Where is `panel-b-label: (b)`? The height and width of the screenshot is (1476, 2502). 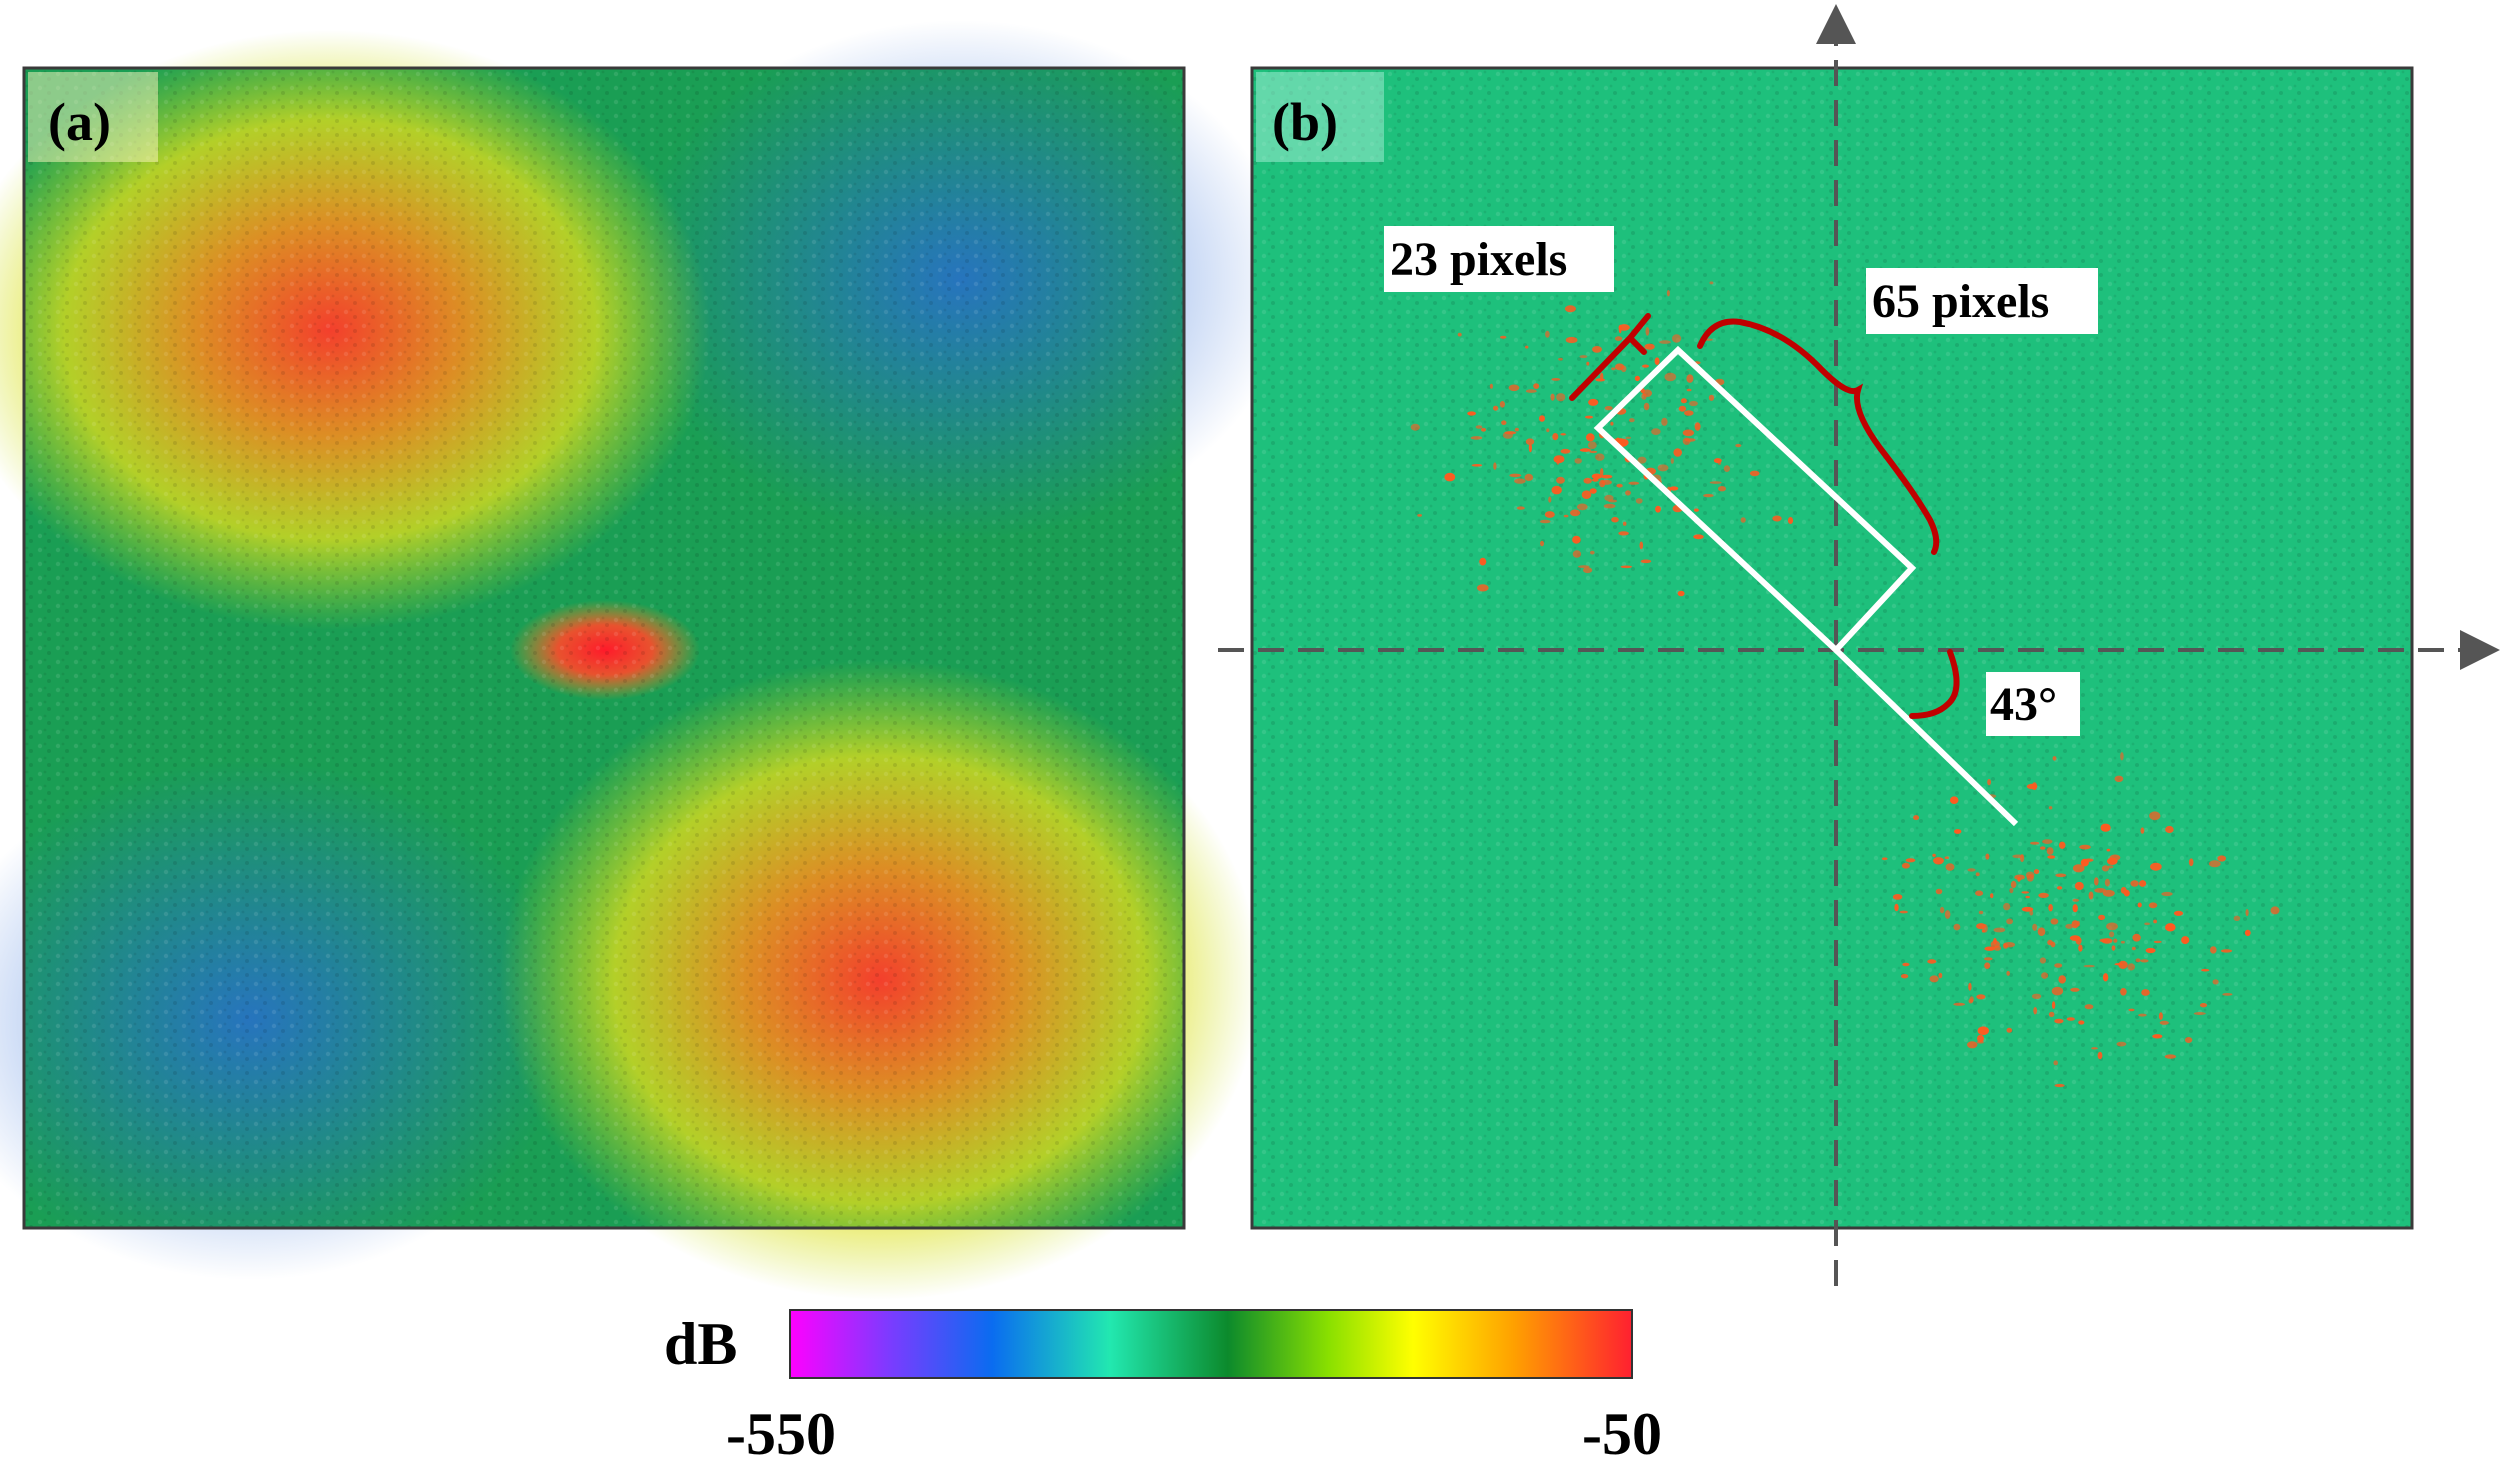 panel-b-label: (b) is located at coordinates (1305, 122).